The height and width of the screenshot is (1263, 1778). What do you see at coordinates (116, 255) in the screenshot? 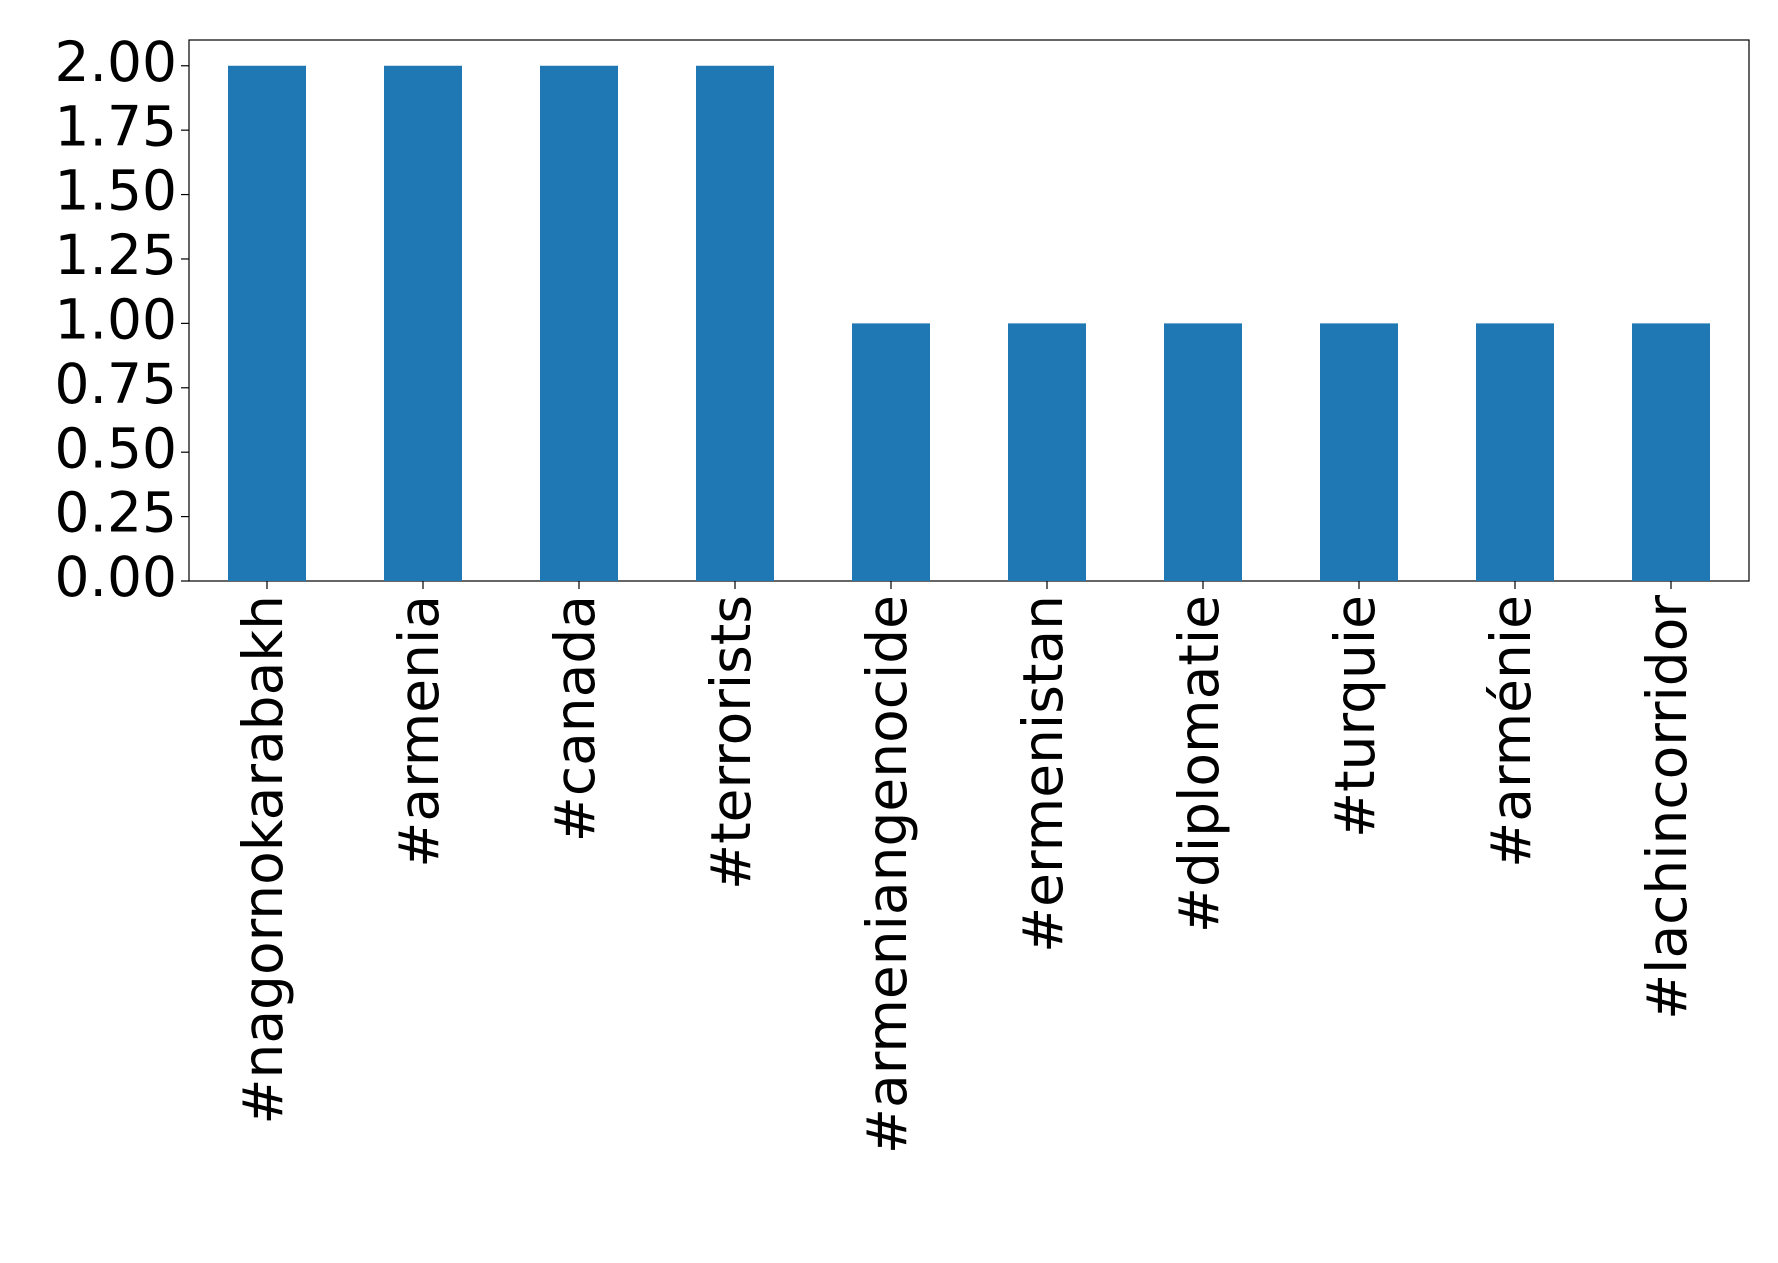
I see `y-tick-label: 1.25` at bounding box center [116, 255].